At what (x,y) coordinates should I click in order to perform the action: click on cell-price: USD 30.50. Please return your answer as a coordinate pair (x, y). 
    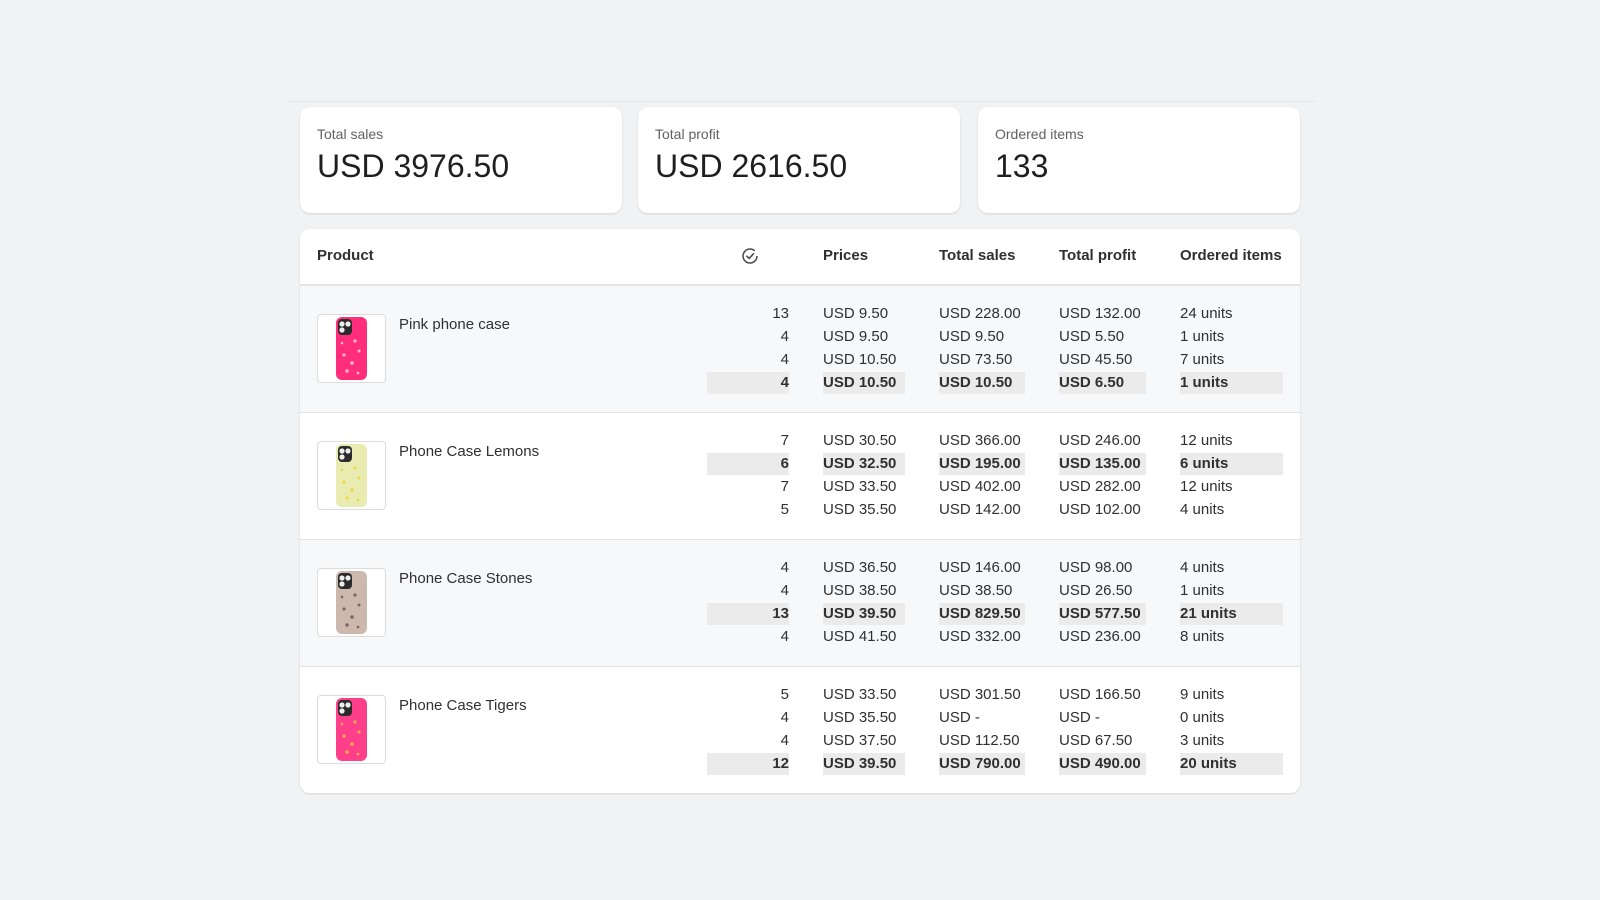
    Looking at the image, I should click on (860, 440).